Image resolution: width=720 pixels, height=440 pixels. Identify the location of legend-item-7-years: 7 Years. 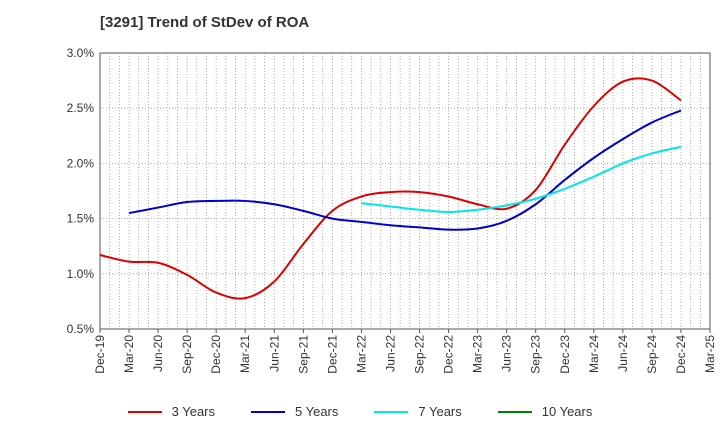
(418, 411).